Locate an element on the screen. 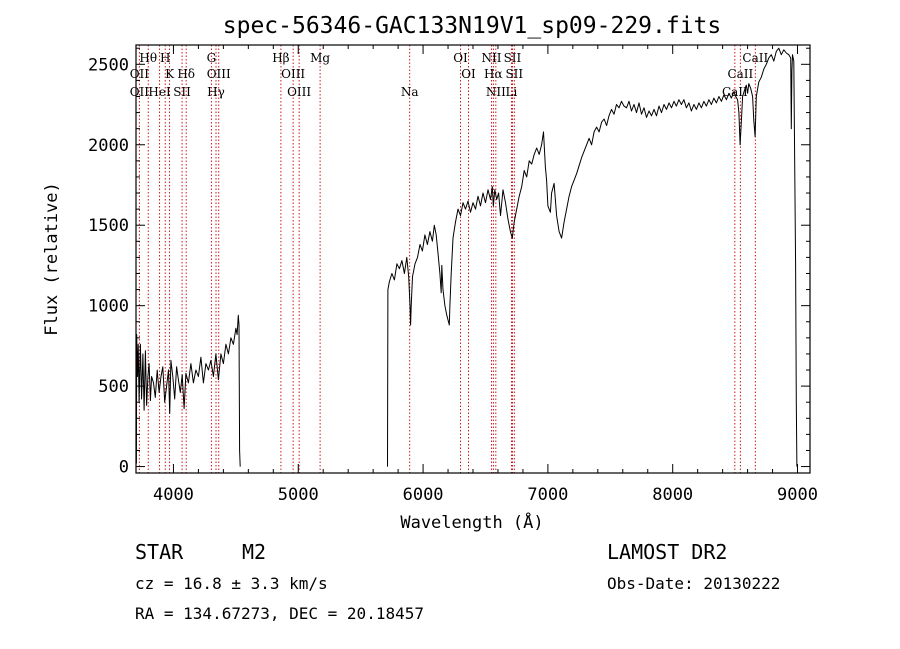  spectral-line-label: K is located at coordinates (170, 74).